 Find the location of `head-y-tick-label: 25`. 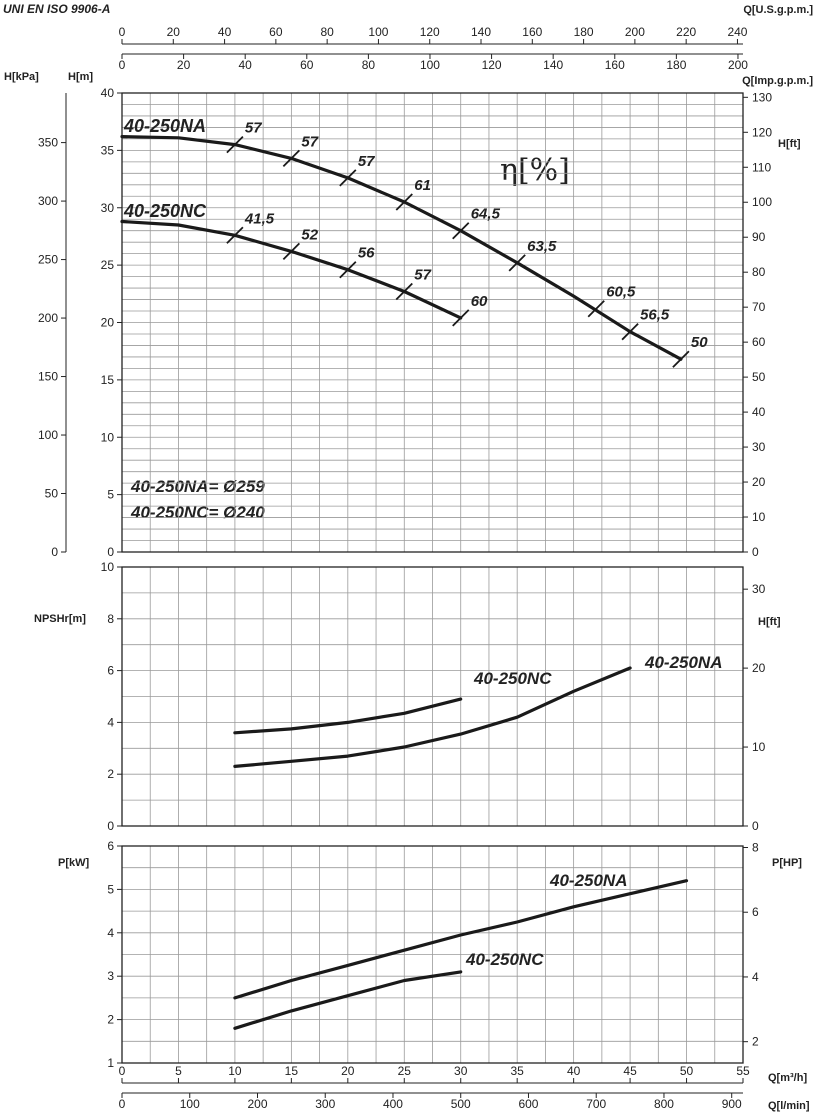

head-y-tick-label: 25 is located at coordinates (108, 265).